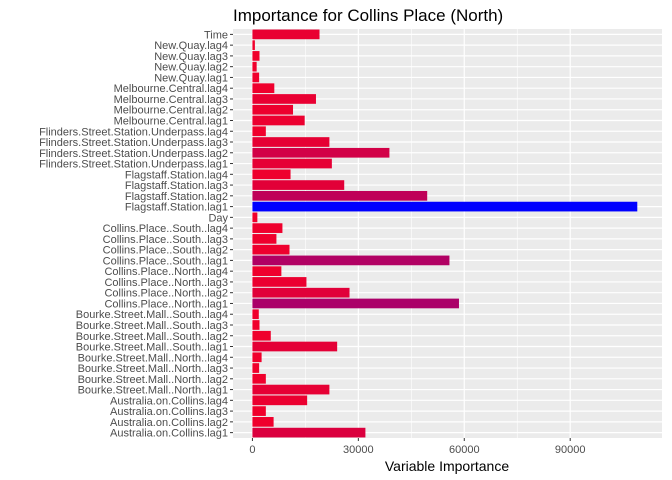 Image resolution: width=672 pixels, height=480 pixels. I want to click on y-tick-label: Bourke.Street.Mall..South..lag1, so click(152, 348).